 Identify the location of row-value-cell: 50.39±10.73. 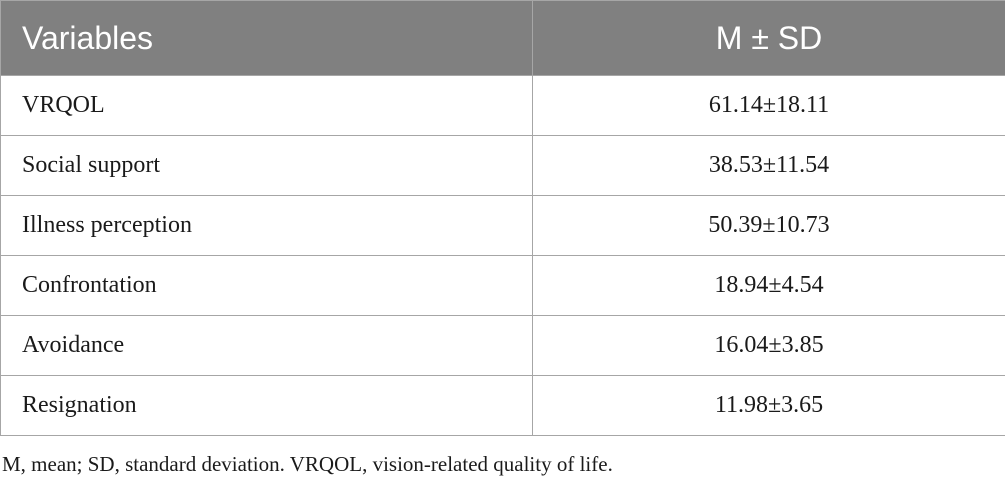
(768, 225).